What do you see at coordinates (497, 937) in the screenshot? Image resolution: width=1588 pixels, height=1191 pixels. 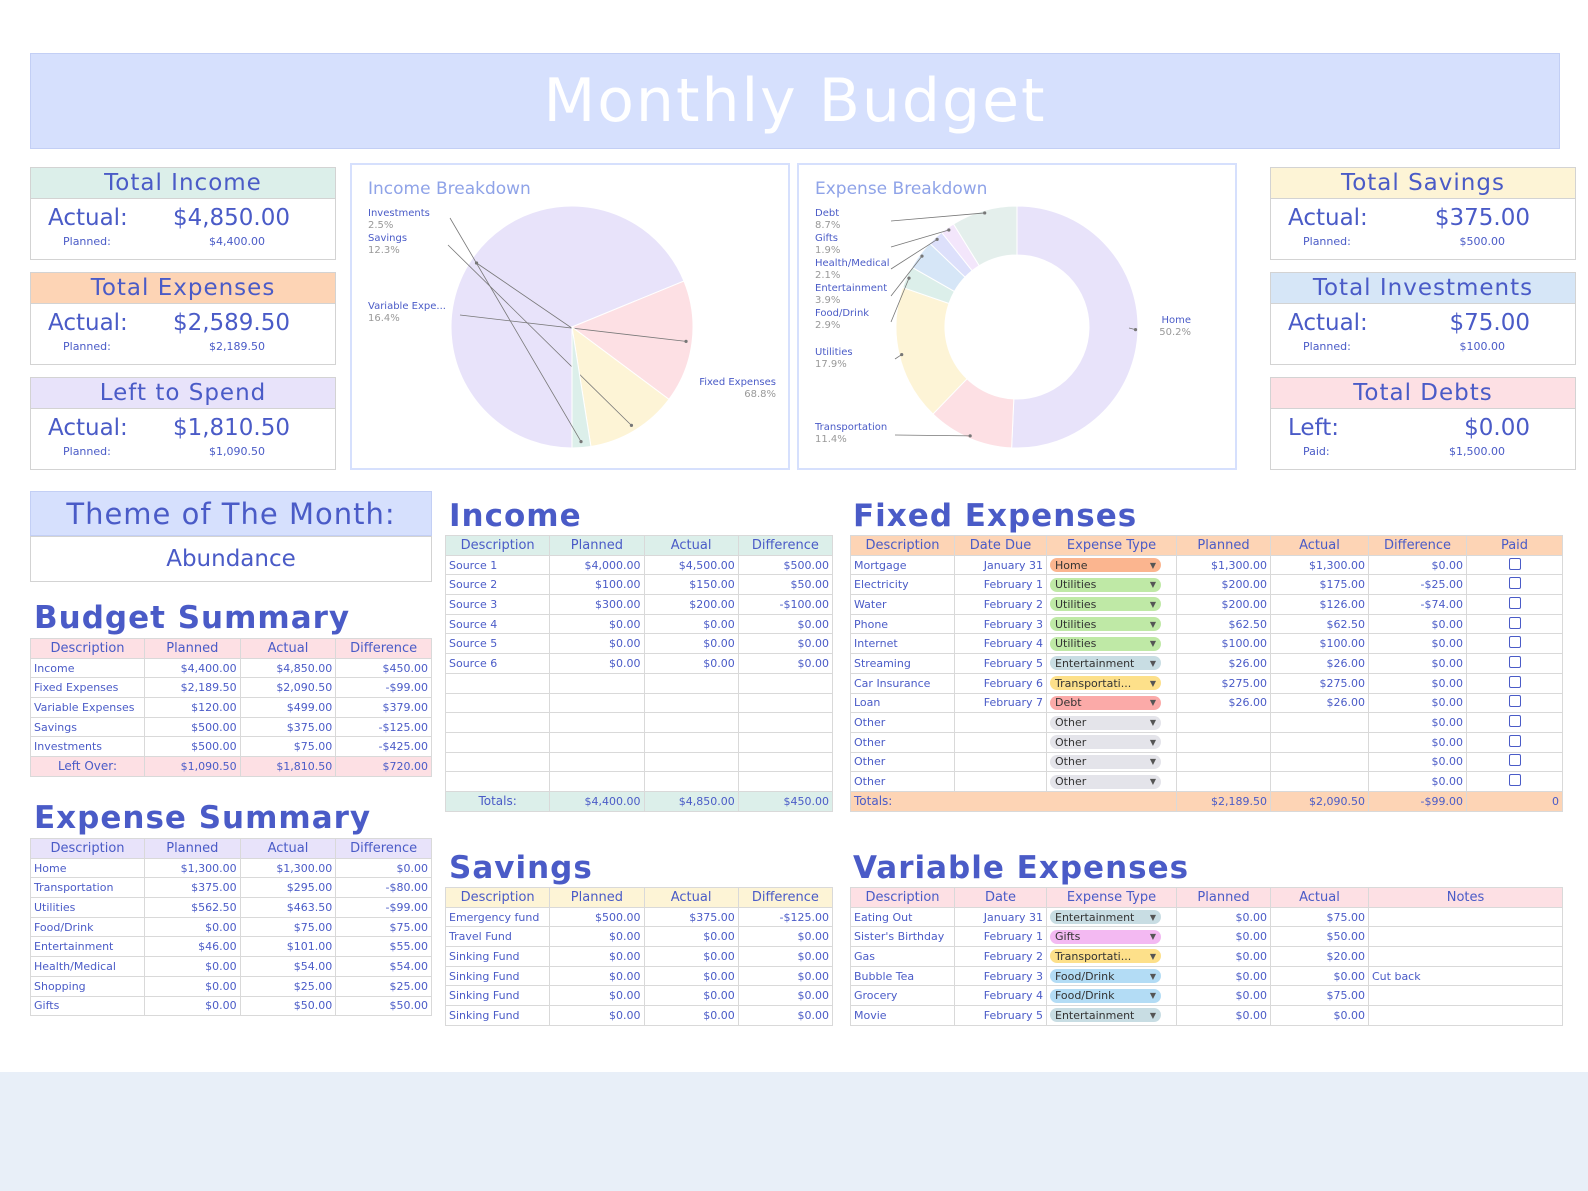 I see `table-cell: Travel Fund` at bounding box center [497, 937].